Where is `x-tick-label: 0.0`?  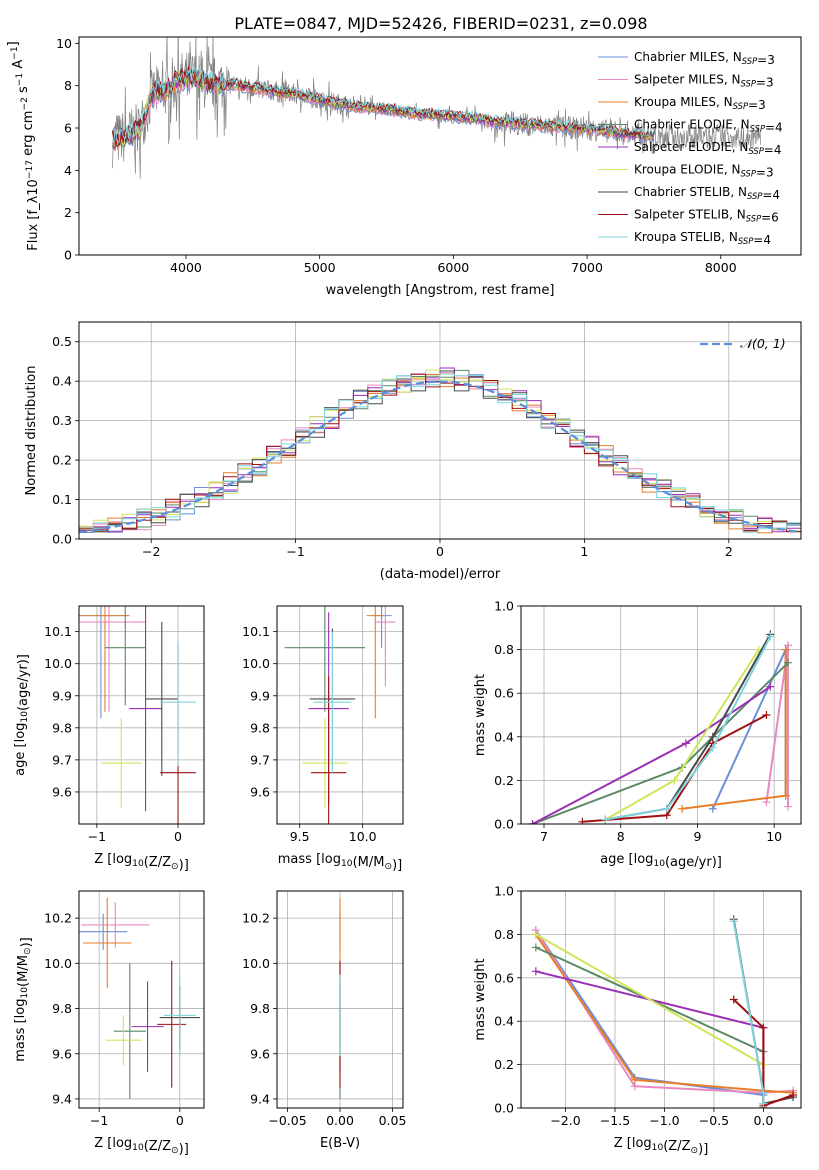
x-tick-label: 0.0 is located at coordinates (763, 1120).